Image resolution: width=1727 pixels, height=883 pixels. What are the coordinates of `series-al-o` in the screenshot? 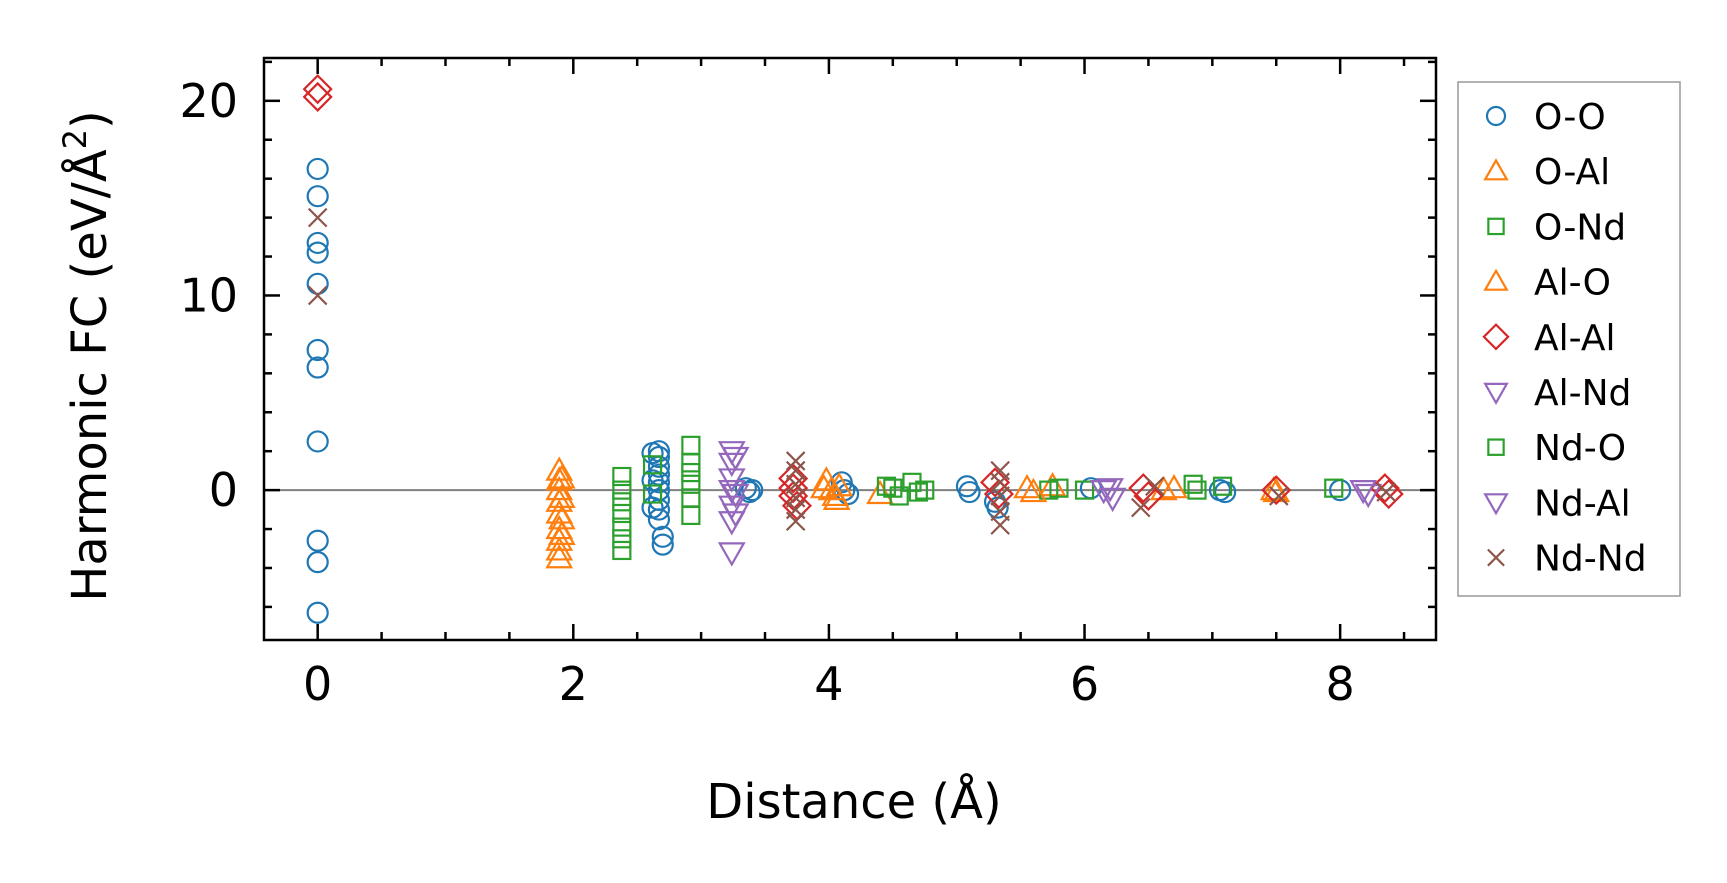 It's located at (919, 504).